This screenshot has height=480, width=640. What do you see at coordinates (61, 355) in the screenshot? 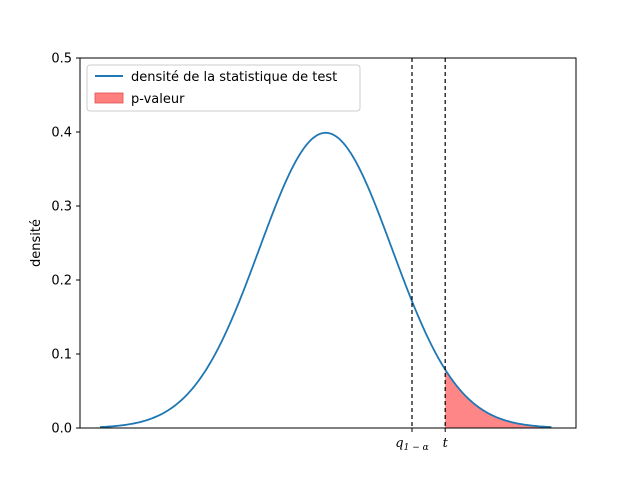
I see `y-tick-label: 0.1` at bounding box center [61, 355].